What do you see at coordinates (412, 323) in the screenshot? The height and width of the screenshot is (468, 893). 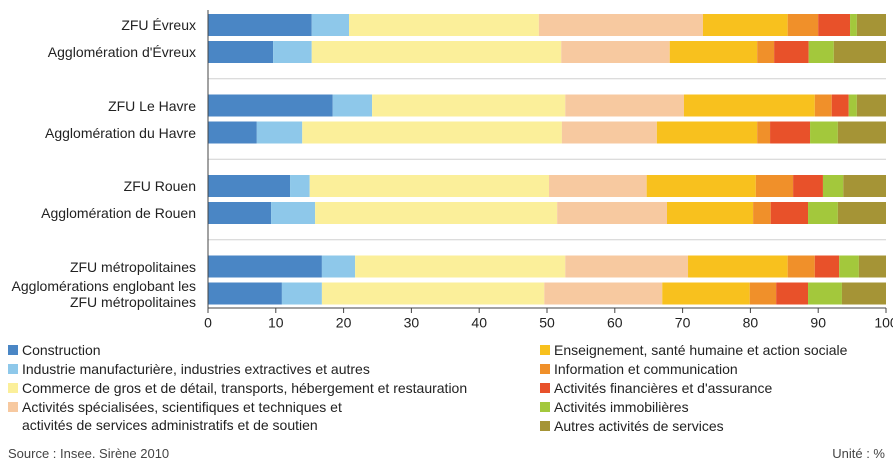 I see `x-tick-label: 30` at bounding box center [412, 323].